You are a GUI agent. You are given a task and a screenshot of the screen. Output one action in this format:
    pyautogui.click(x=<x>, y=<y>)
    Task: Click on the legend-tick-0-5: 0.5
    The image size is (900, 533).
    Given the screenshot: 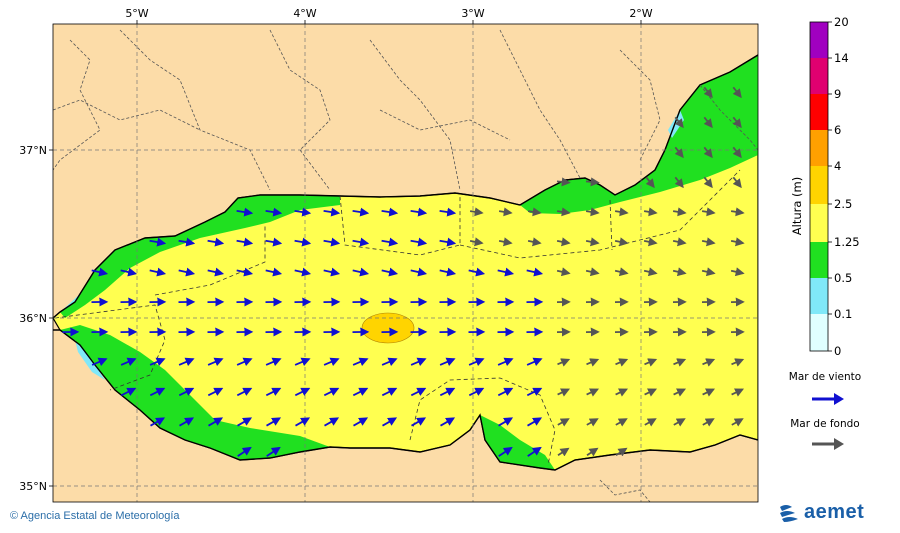 What is the action you would take?
    pyautogui.click(x=843, y=278)
    